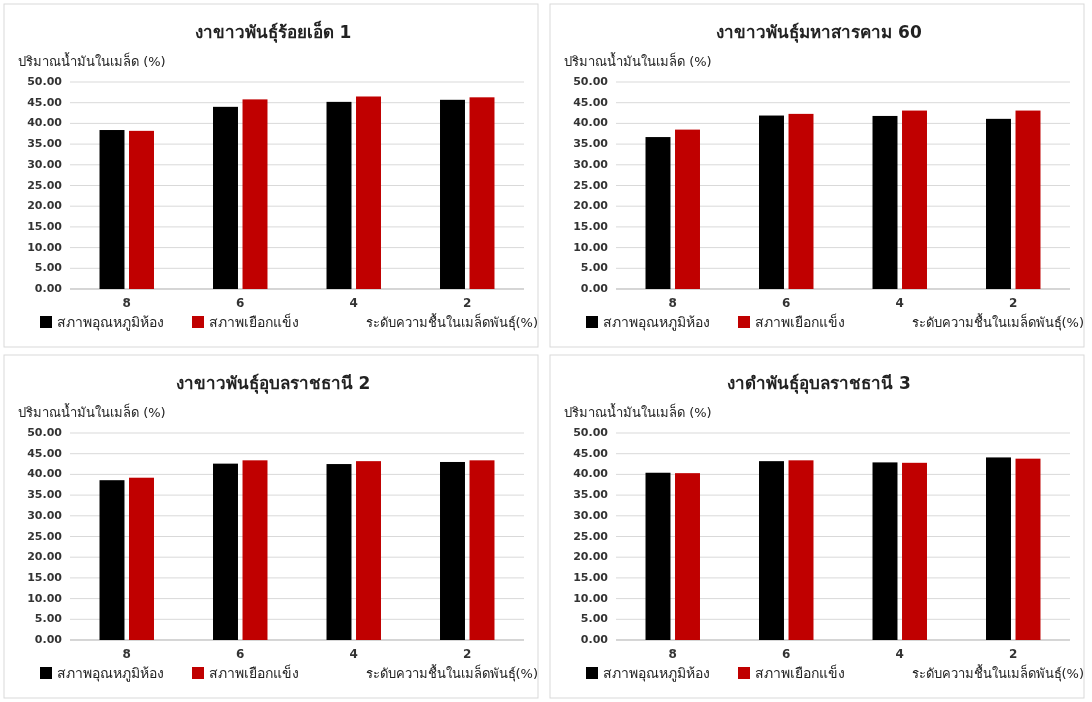  Describe the element at coordinates (819, 383) in the screenshot. I see `chart-title: งาดำพันธุ์อุบลราชธานี 3` at that location.